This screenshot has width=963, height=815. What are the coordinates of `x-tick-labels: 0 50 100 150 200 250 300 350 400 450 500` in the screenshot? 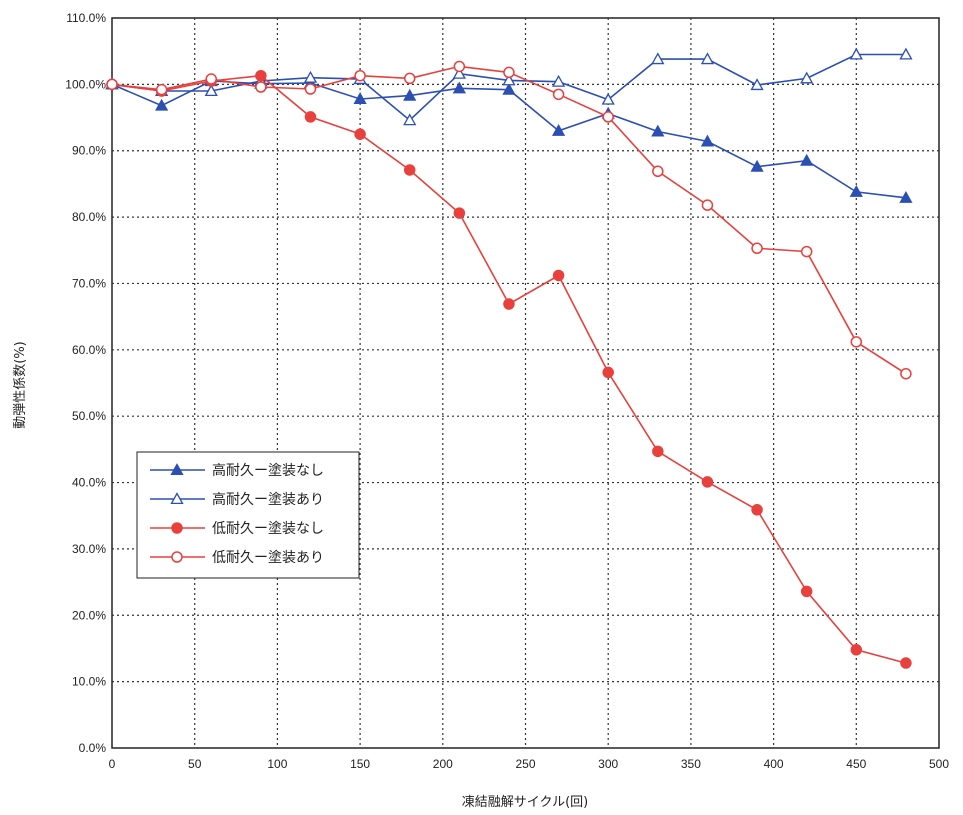 It's located at (529, 764).